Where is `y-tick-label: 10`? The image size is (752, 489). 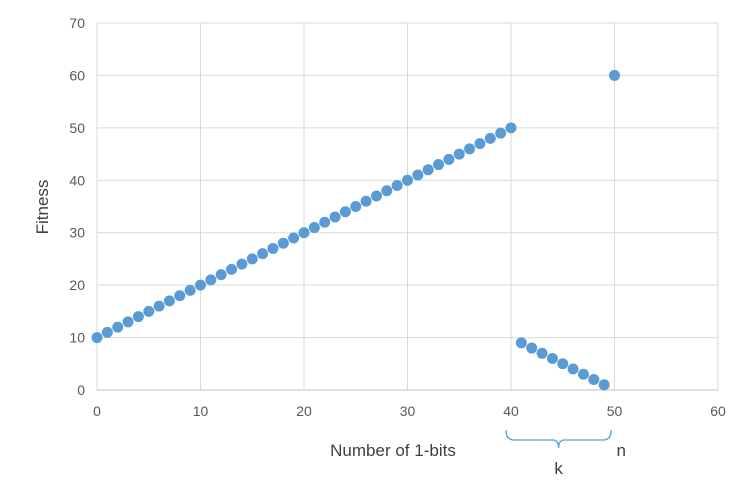
y-tick-label: 10 is located at coordinates (77, 338).